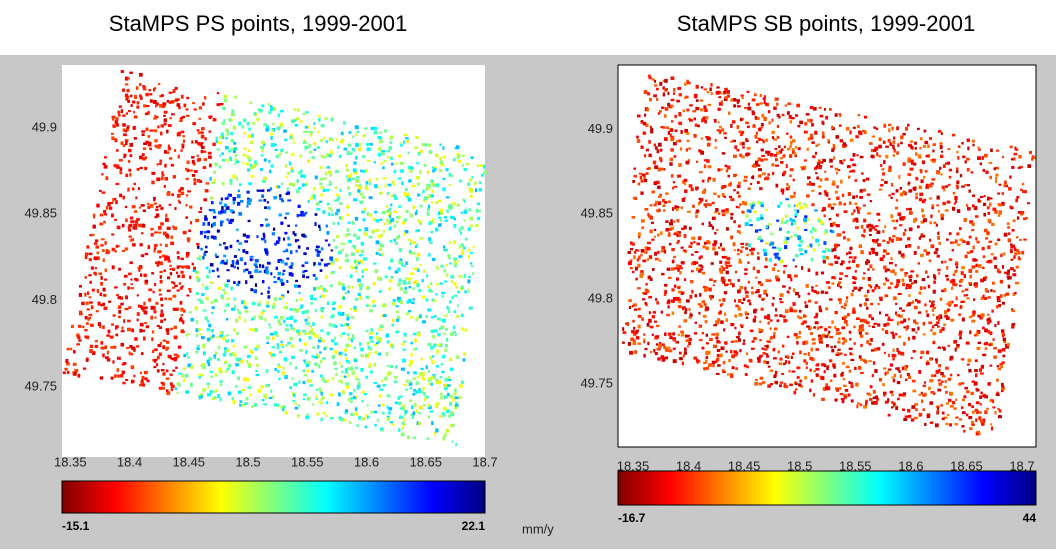  I want to click on x-tick-label: 18.65, so click(425, 461).